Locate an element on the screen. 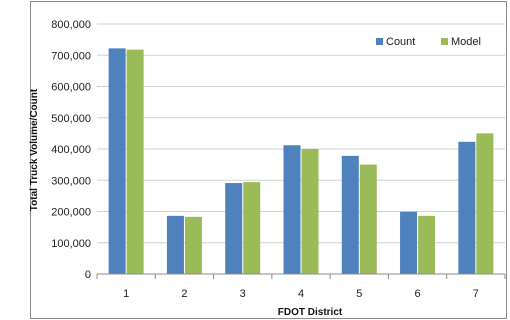  y-tick-label: 800,000 is located at coordinates (71, 25).